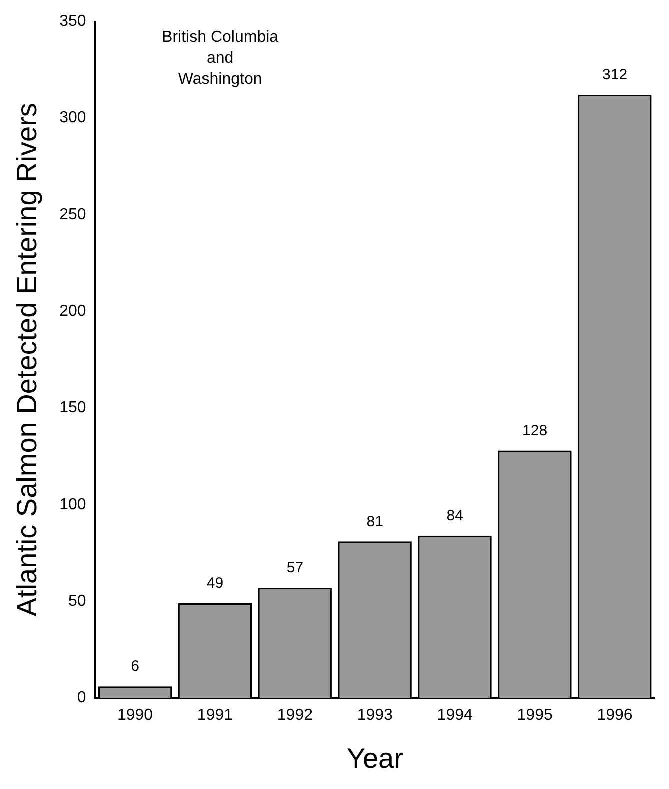  Describe the element at coordinates (73, 505) in the screenshot. I see `y-tick-label: 100` at that location.